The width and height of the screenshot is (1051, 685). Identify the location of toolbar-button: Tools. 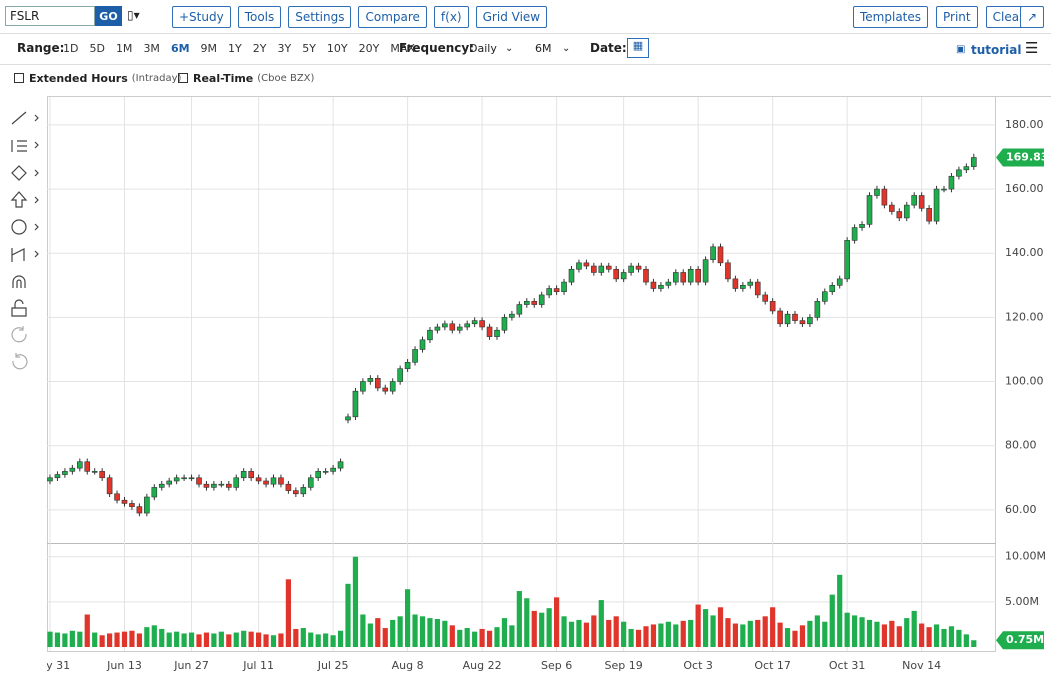
(259, 17).